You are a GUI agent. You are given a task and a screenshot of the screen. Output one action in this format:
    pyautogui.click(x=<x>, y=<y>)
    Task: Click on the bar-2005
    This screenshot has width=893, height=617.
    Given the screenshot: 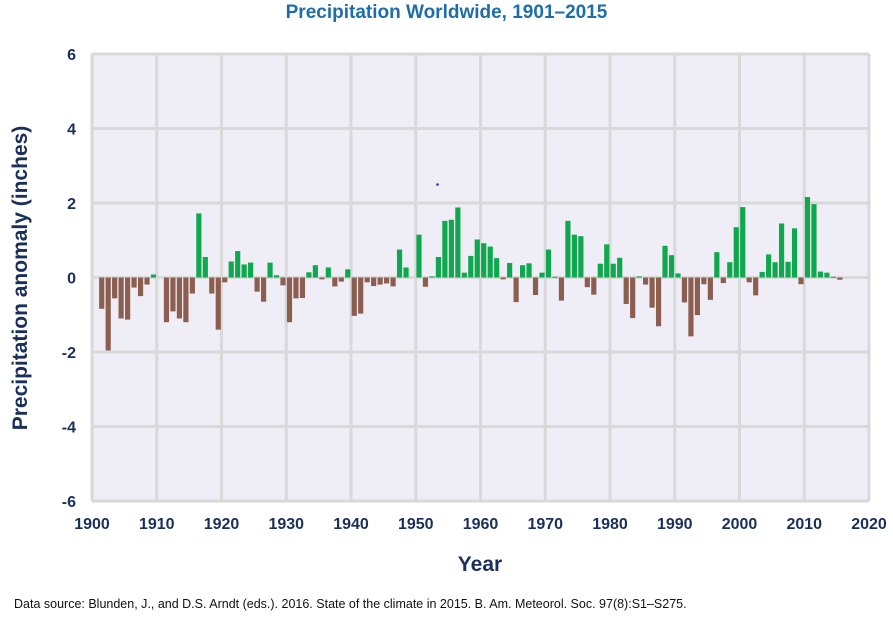 What is the action you would take?
    pyautogui.click(x=775, y=270)
    